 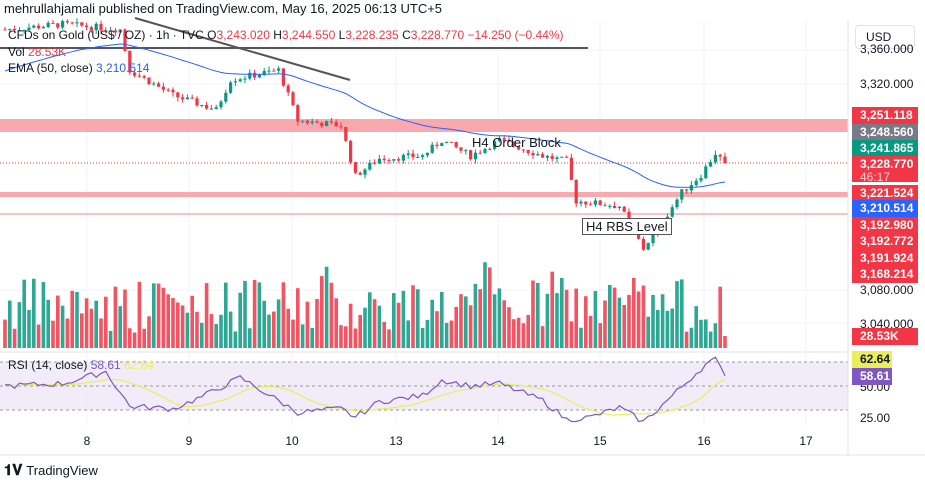 I want to click on rsi-axis-tick: 25.00, so click(x=875, y=418).